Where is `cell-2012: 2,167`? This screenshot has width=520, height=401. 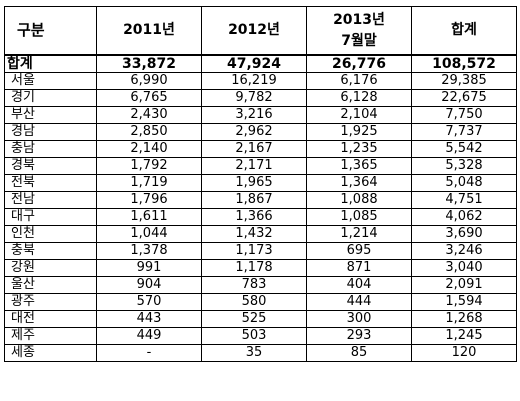
cell-2012: 2,167 is located at coordinates (254, 149).